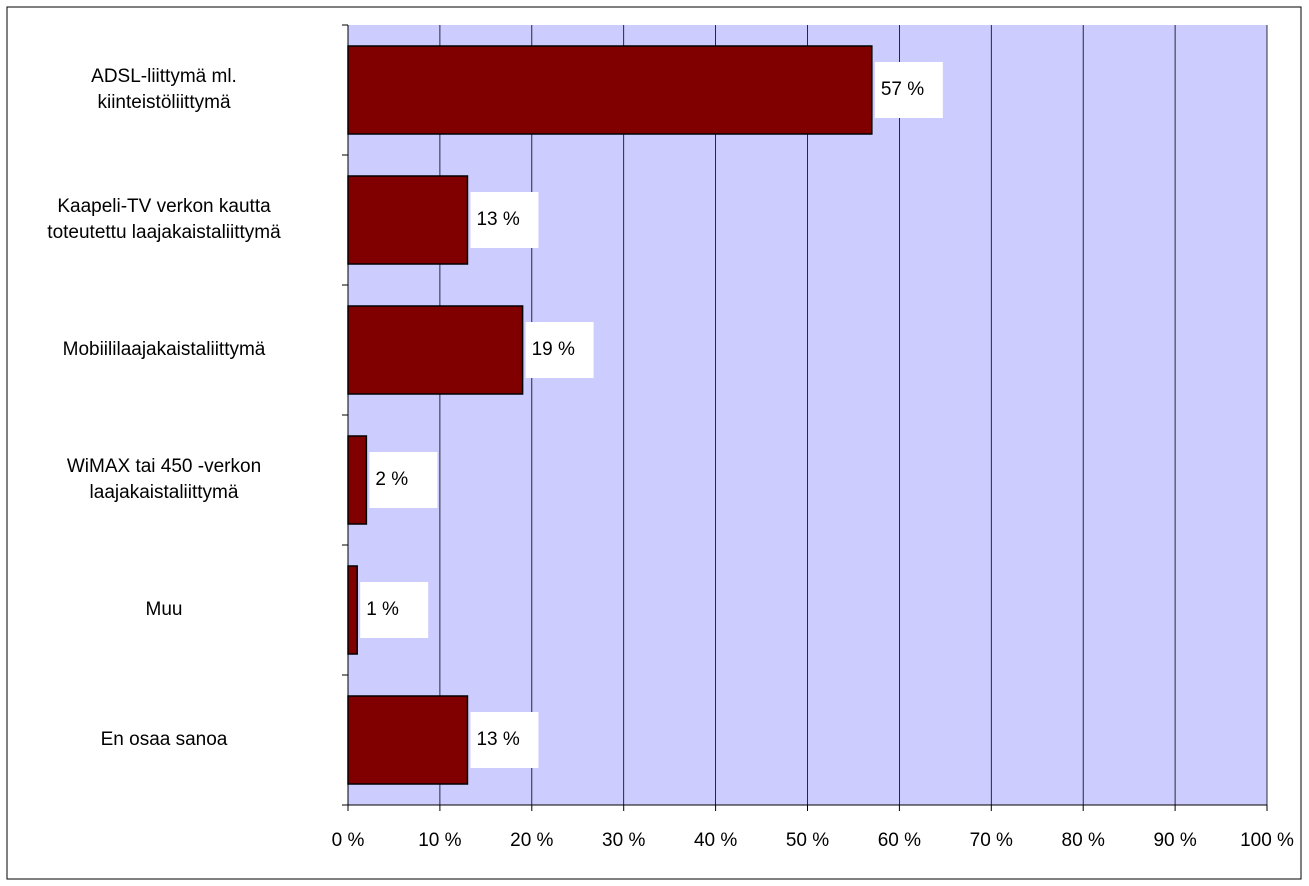 Image resolution: width=1309 pixels, height=886 pixels. Describe the element at coordinates (991, 840) in the screenshot. I see `x-tick-label: 70 %` at that location.